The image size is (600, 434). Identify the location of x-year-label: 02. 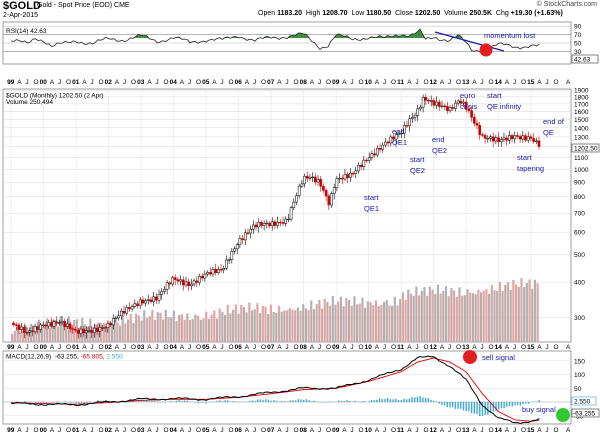
(109, 430).